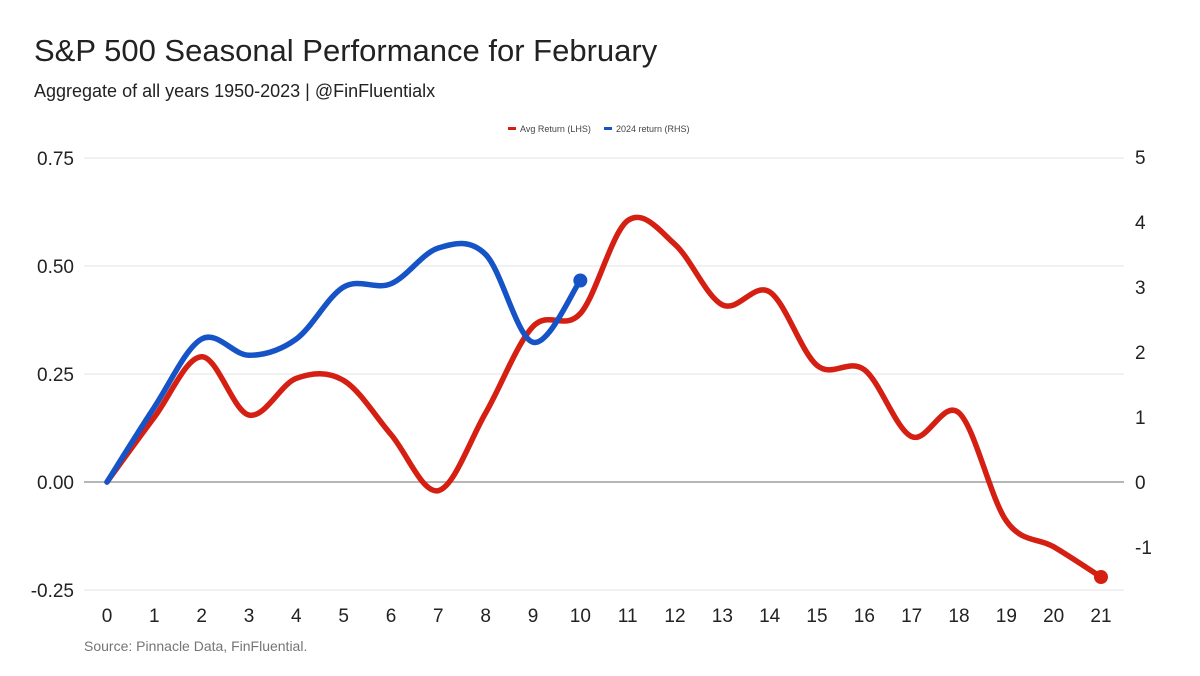 This screenshot has height=676, width=1200. What do you see at coordinates (608, 128) in the screenshot?
I see `legend-swatch-2024-return` at bounding box center [608, 128].